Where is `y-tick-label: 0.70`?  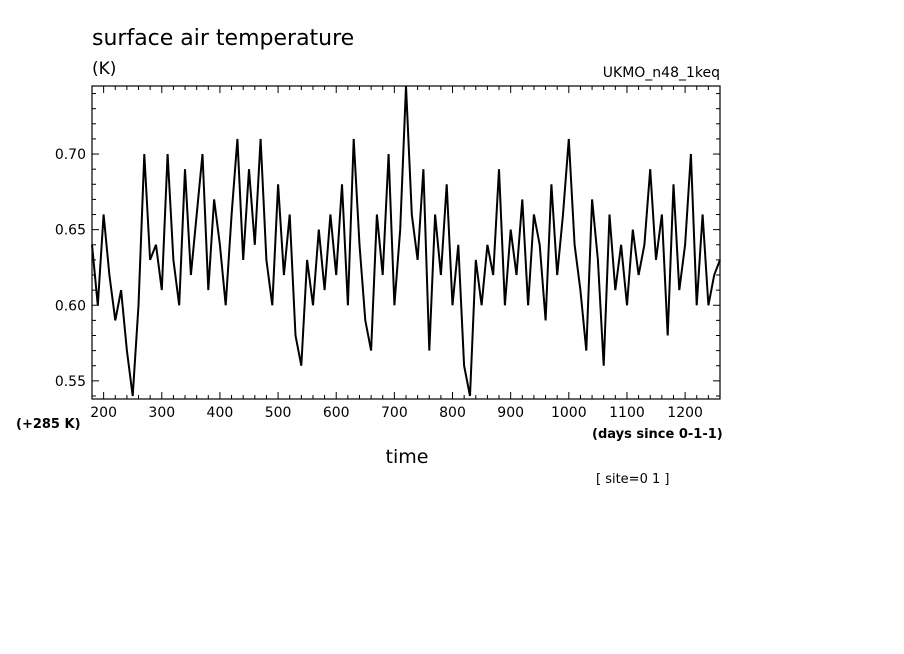
y-tick-label: 0.70 is located at coordinates (70, 155).